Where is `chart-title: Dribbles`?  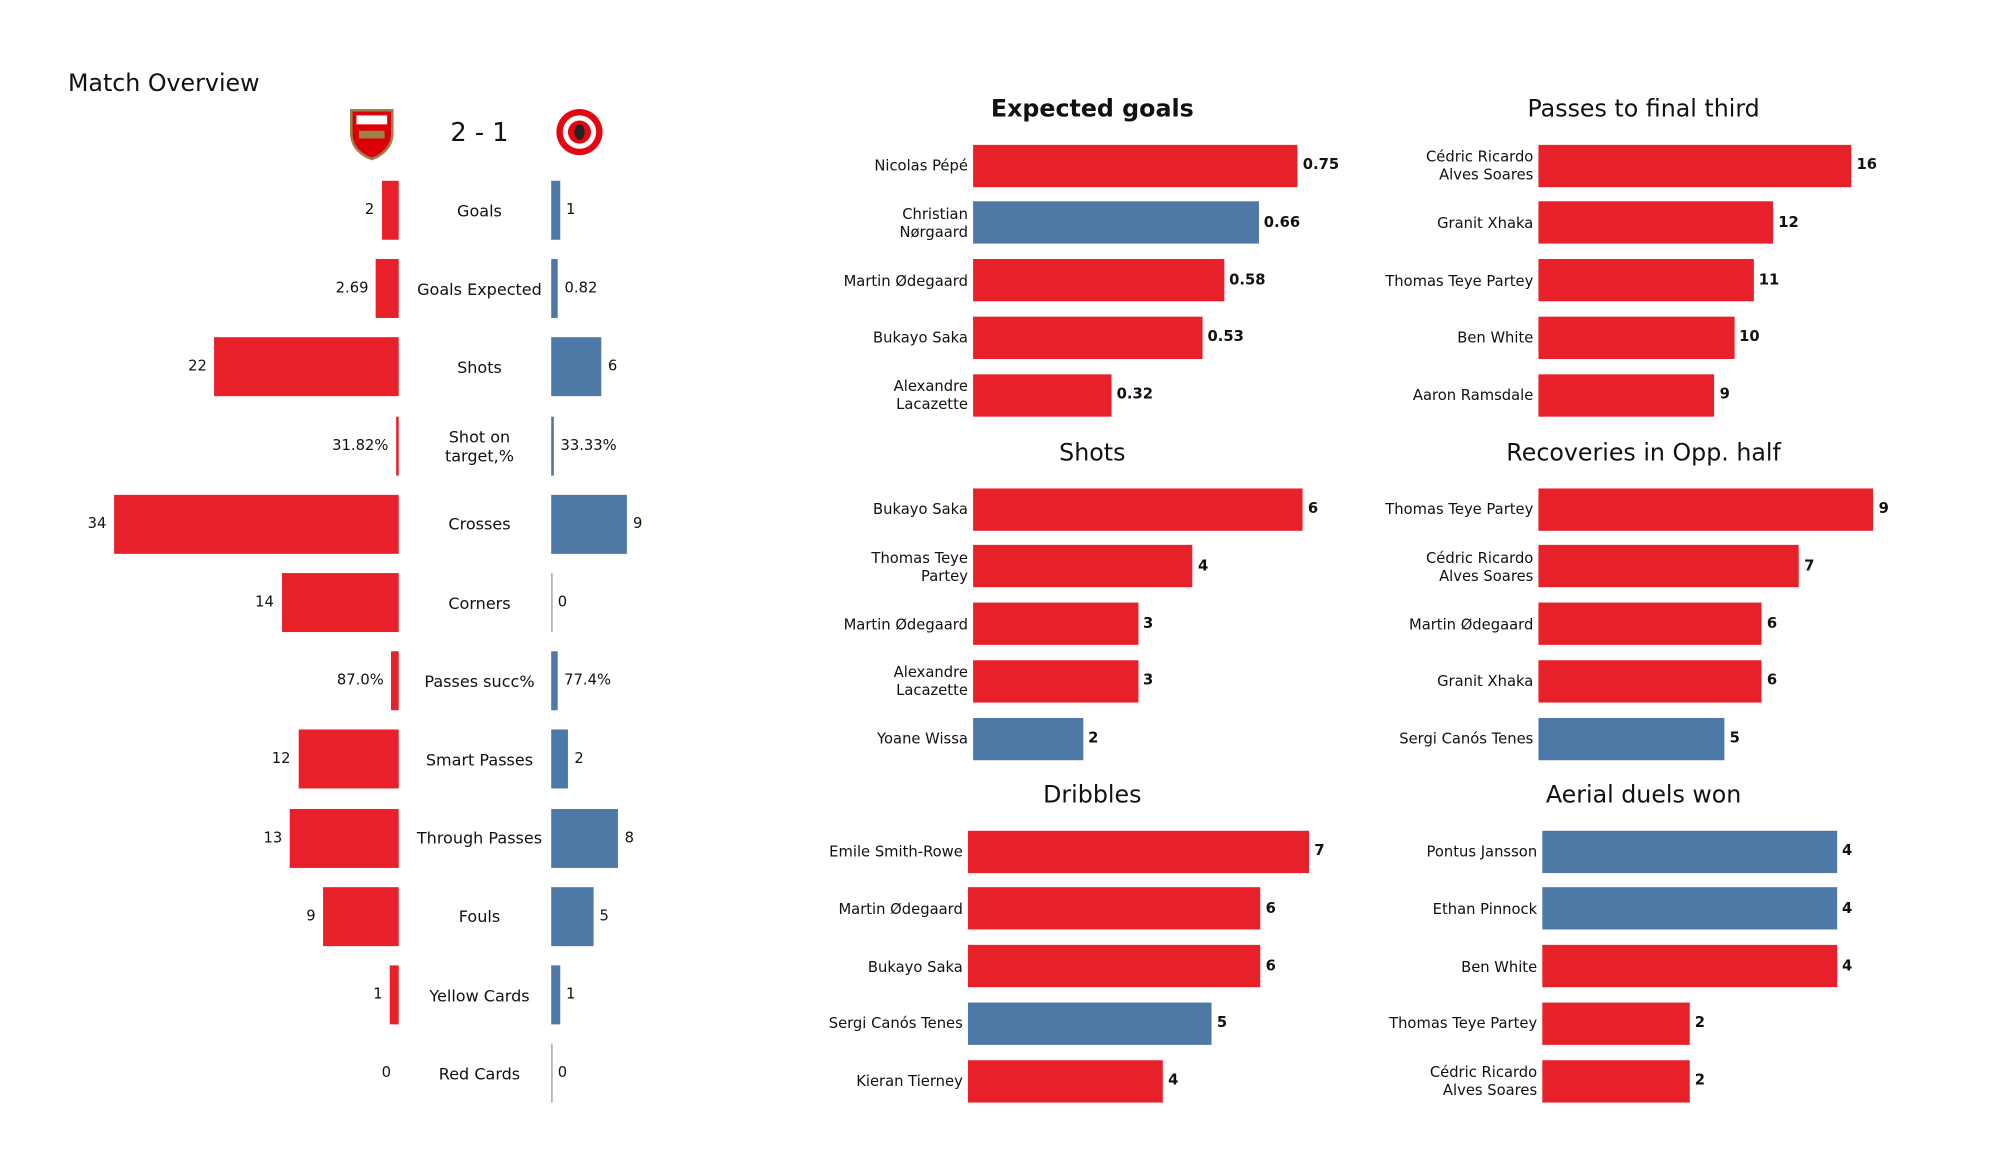
chart-title: Dribbles is located at coordinates (1092, 795).